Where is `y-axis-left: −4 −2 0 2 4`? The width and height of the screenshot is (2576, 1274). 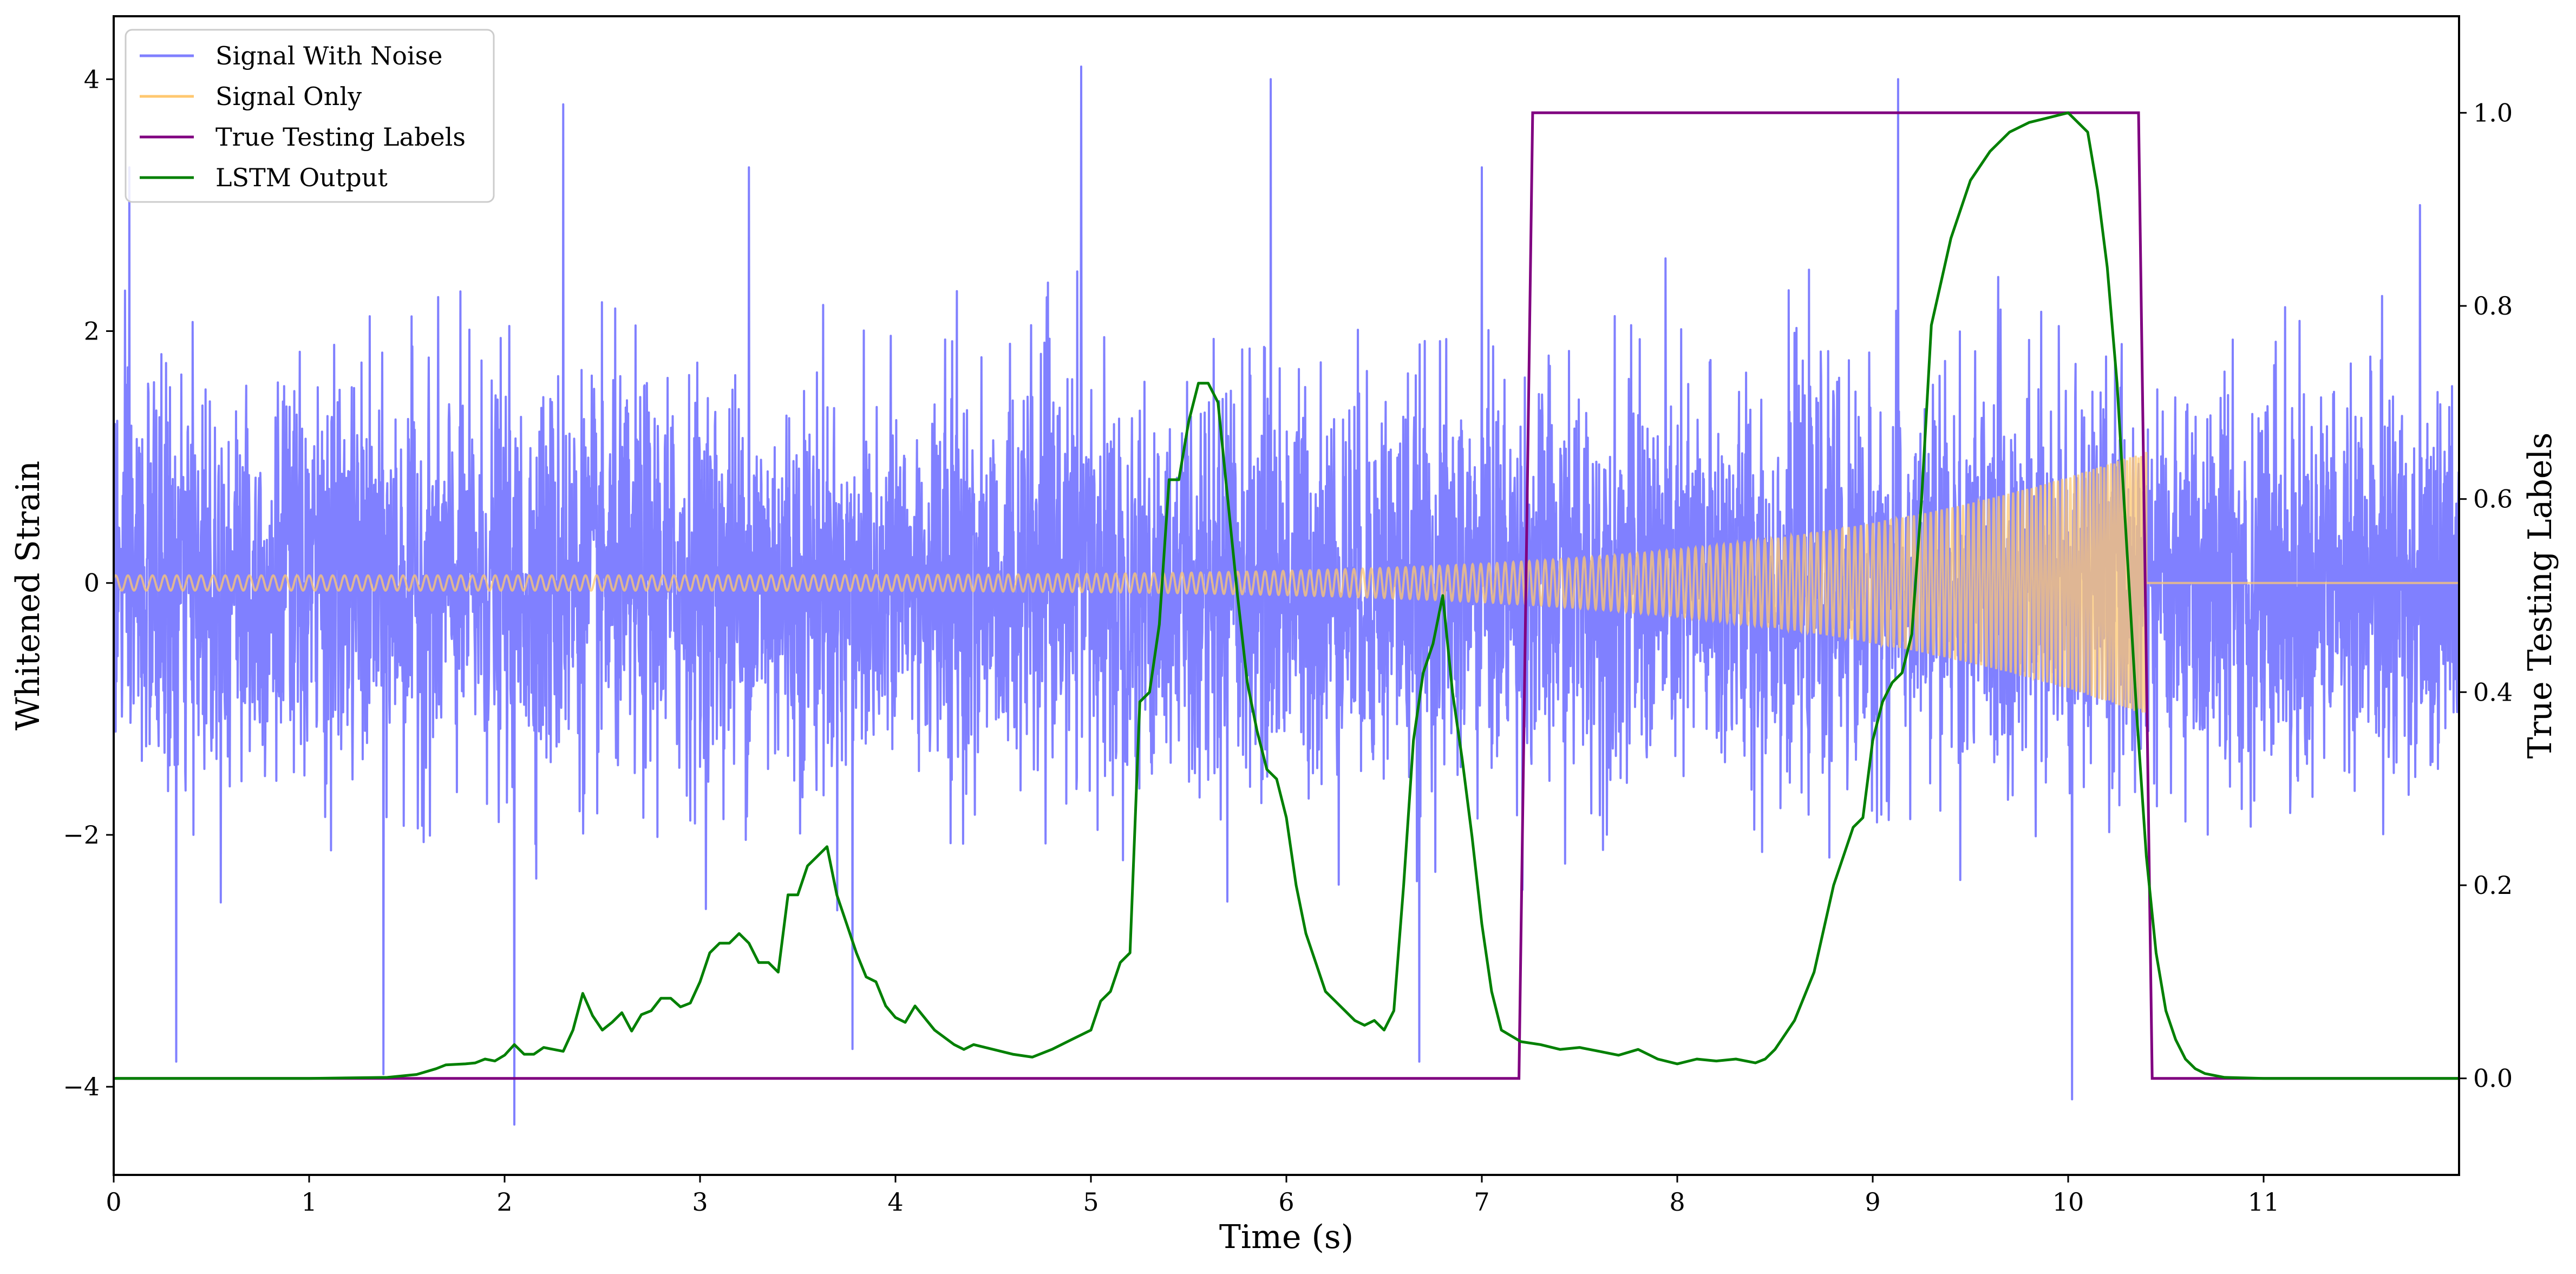
y-axis-left: −4 −2 0 2 4 is located at coordinates (88, 582).